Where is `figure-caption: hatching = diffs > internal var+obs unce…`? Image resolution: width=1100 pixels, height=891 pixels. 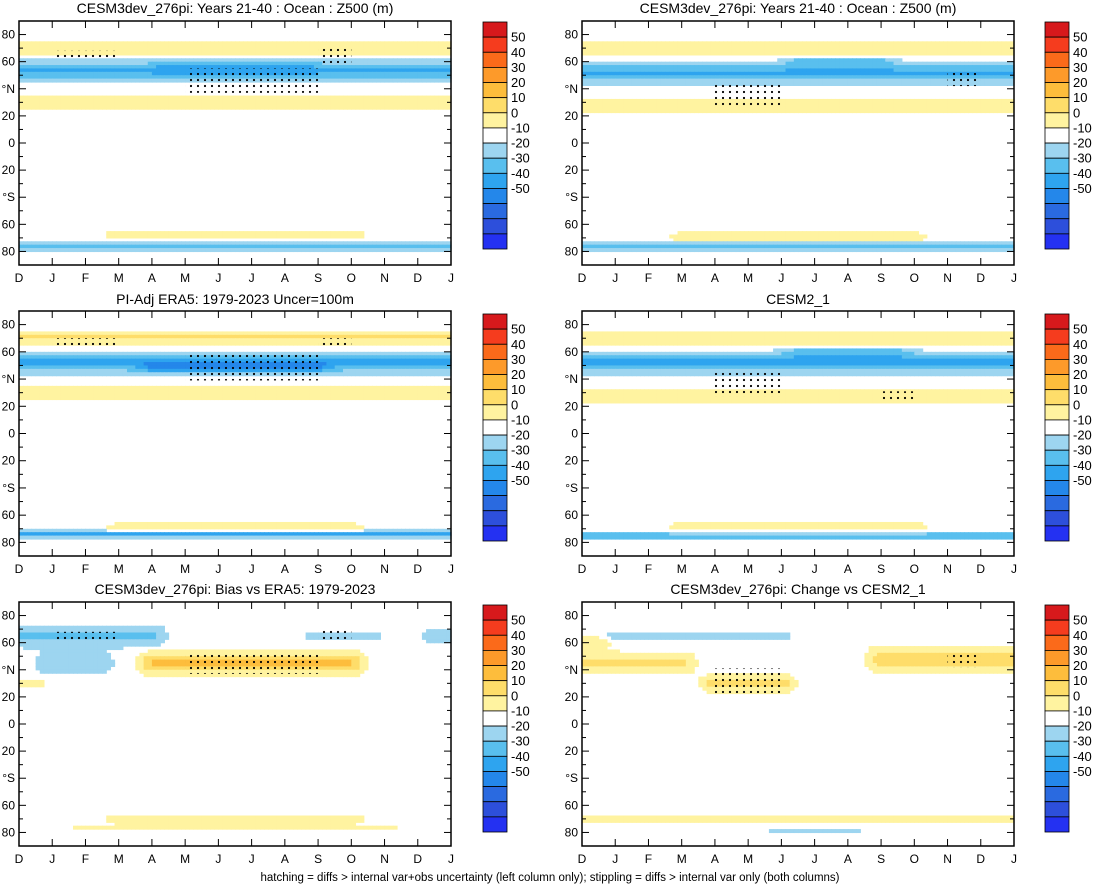 figure-caption: hatching = diffs > internal var+obs unce… is located at coordinates (550, 878).